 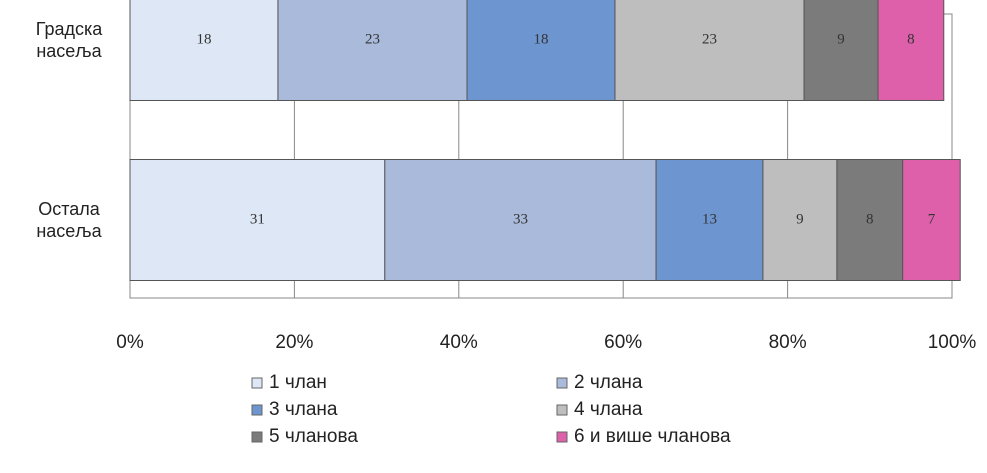 I want to click on value-label: 13, so click(x=709, y=219).